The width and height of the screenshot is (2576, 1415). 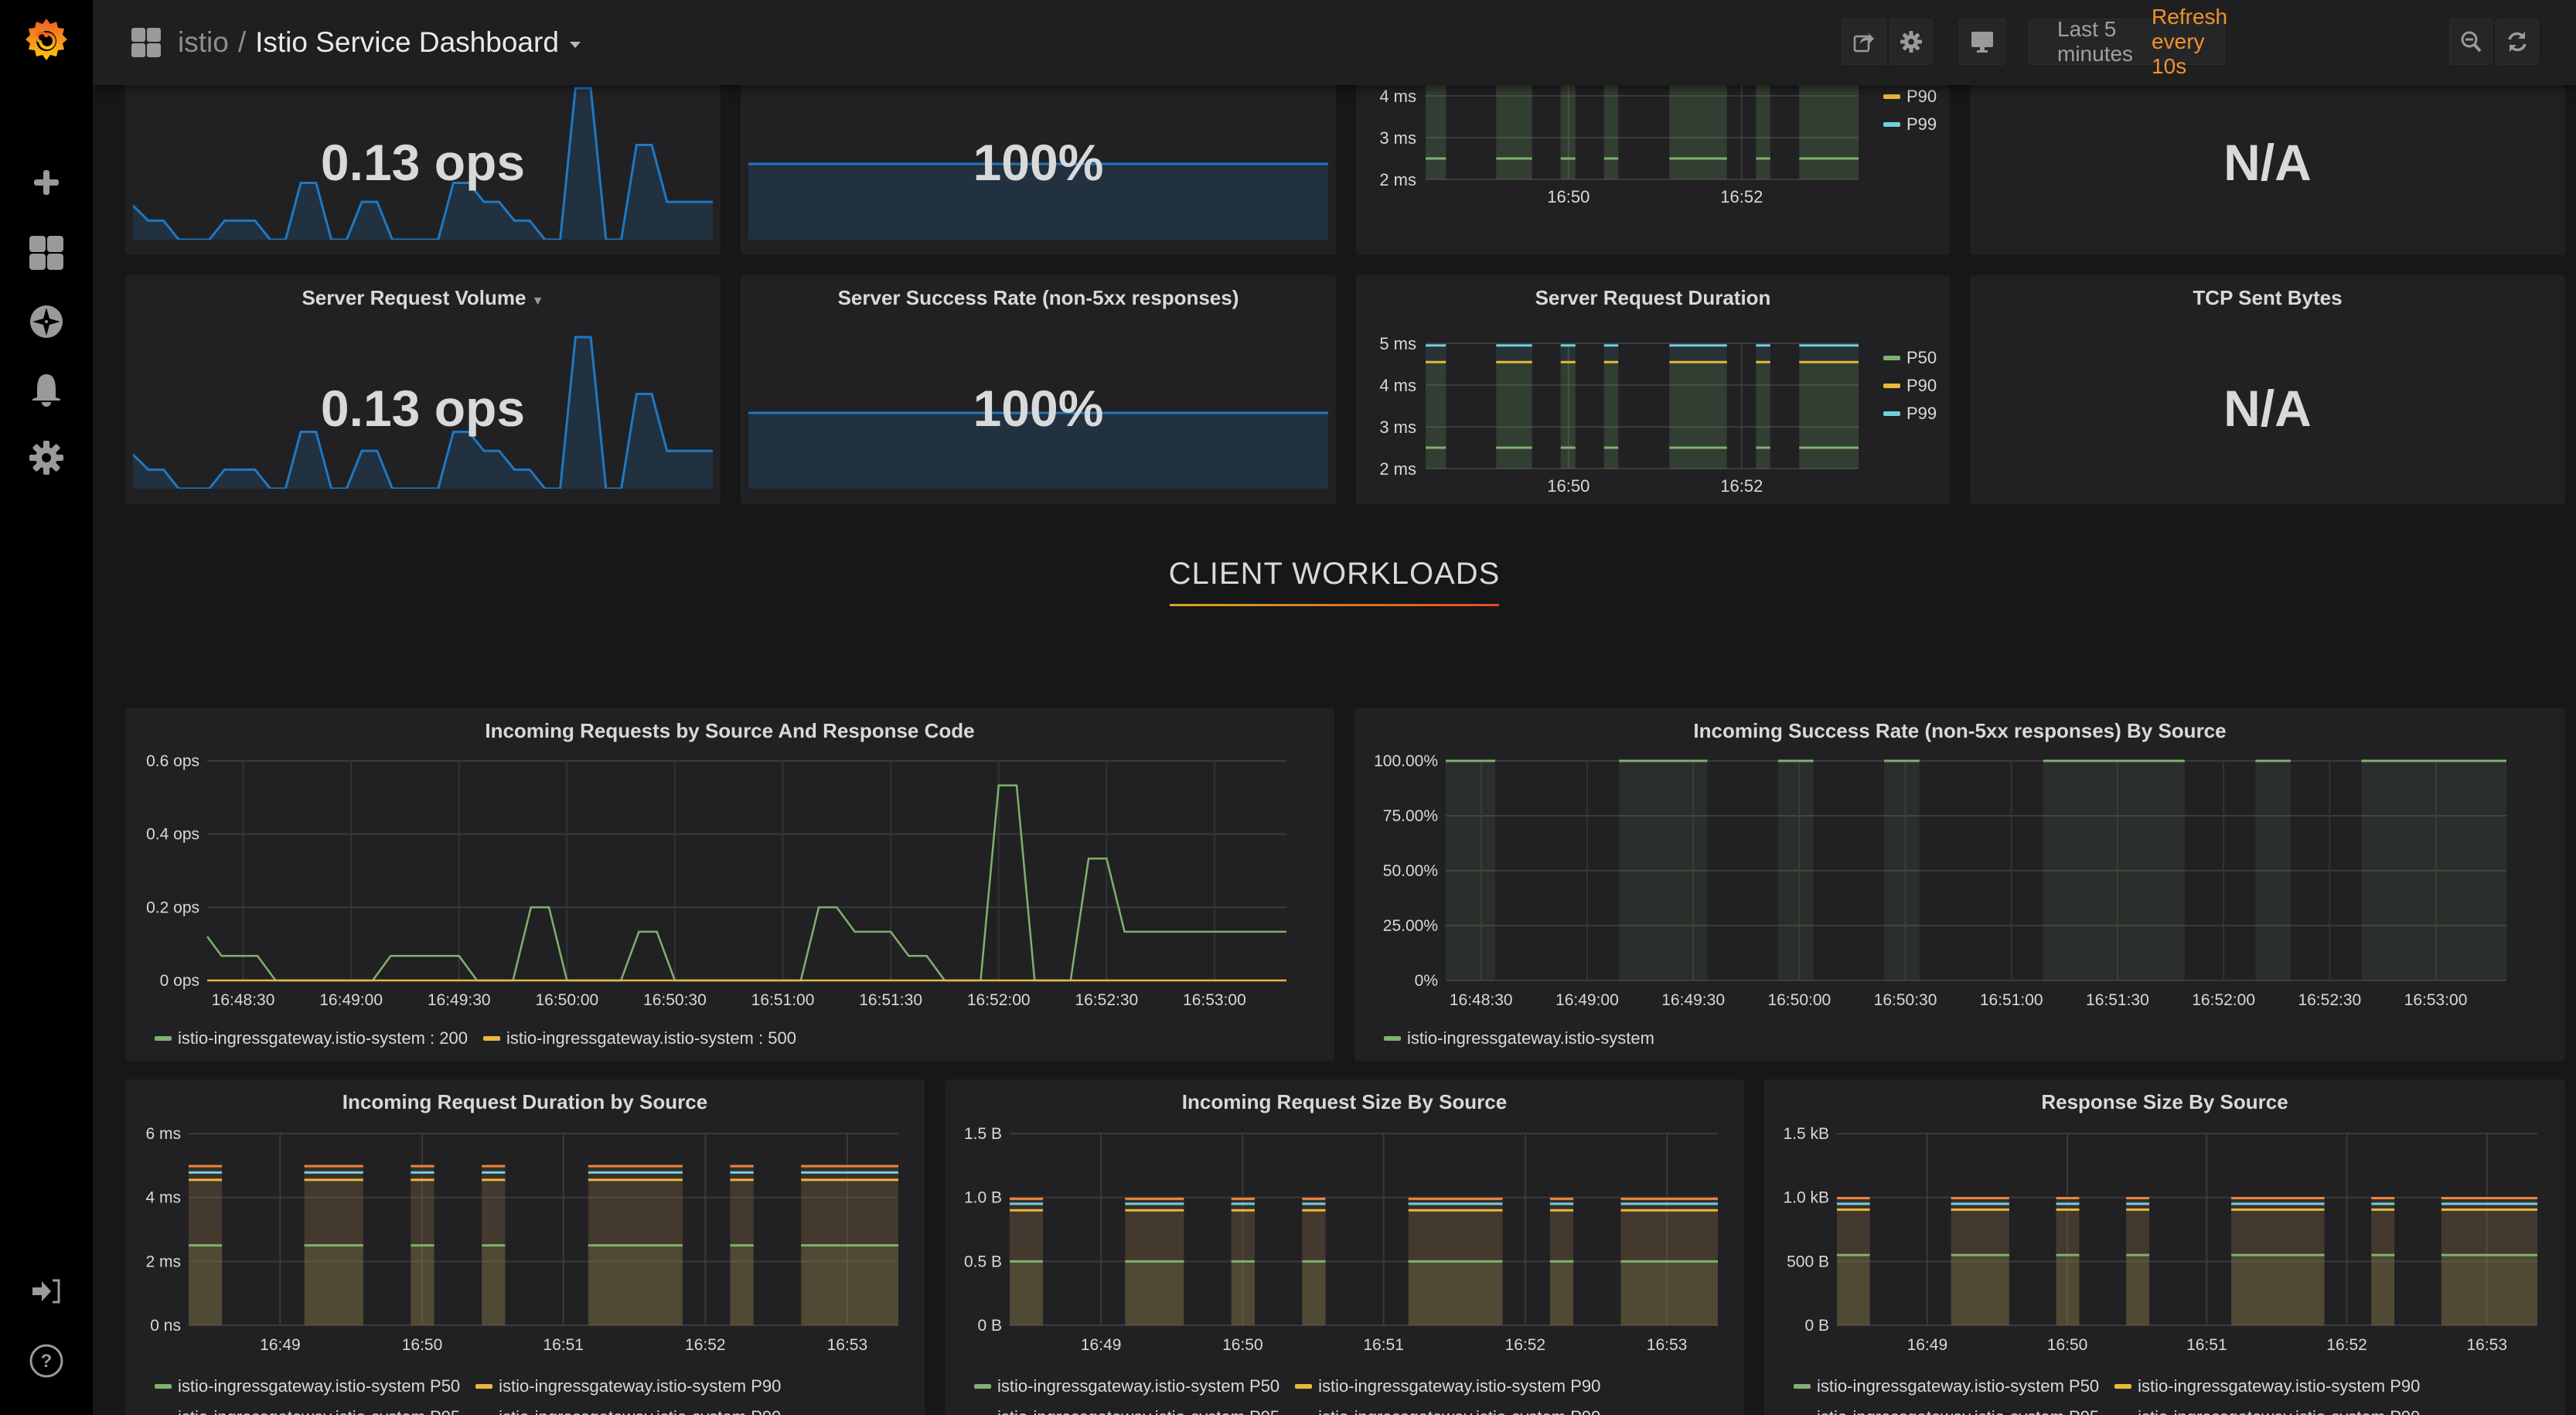 I want to click on legend-label: istio-ingressgateway.istio-system : 500, so click(x=651, y=1038).